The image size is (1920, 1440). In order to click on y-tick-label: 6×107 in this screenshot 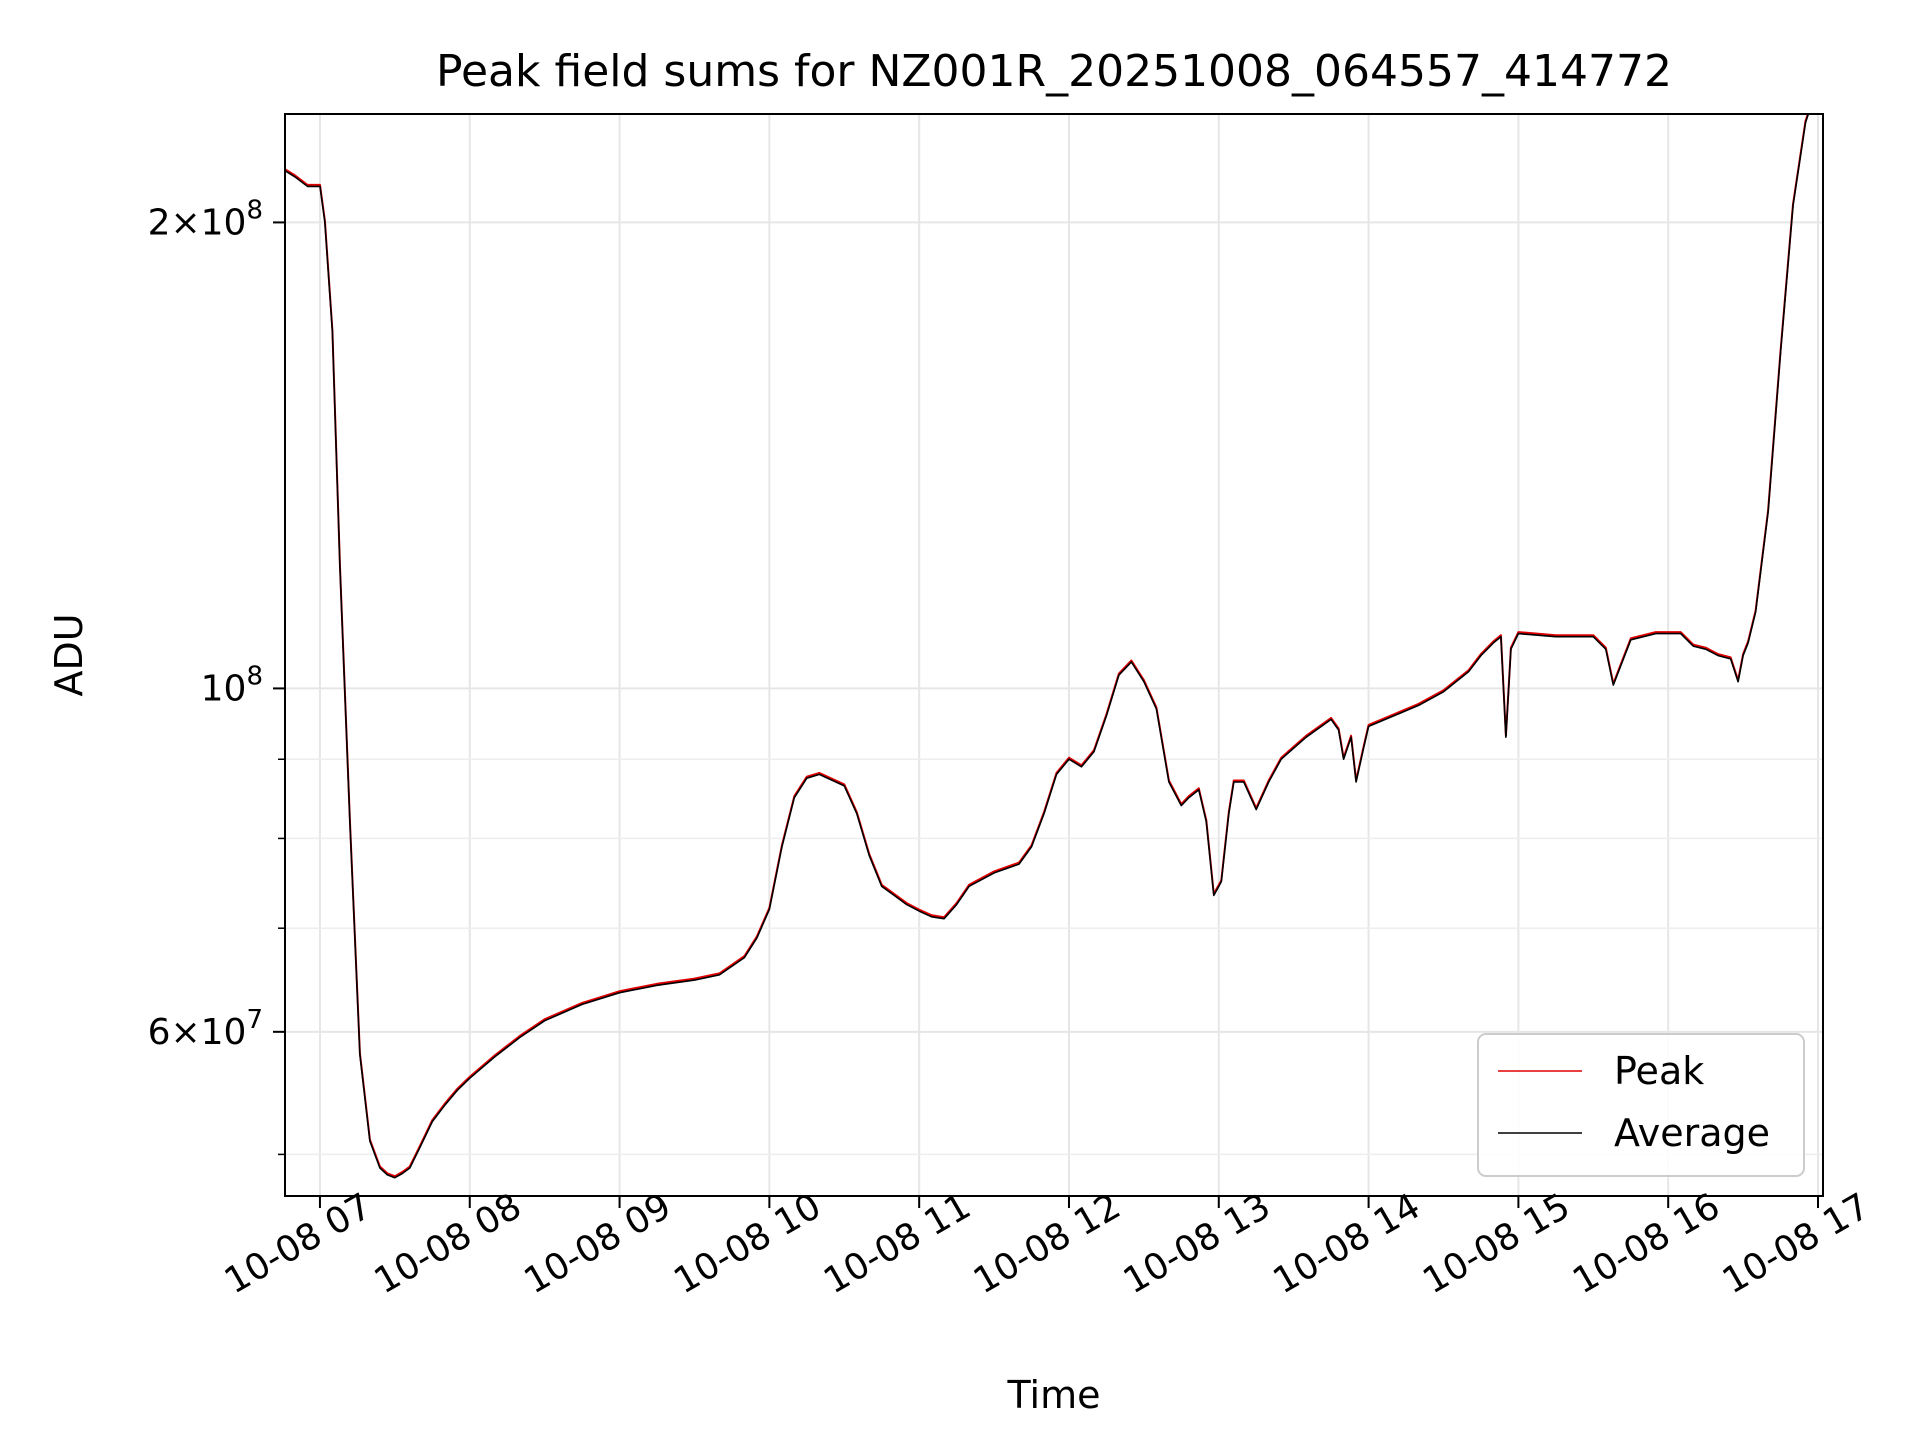, I will do `click(205, 1029)`.